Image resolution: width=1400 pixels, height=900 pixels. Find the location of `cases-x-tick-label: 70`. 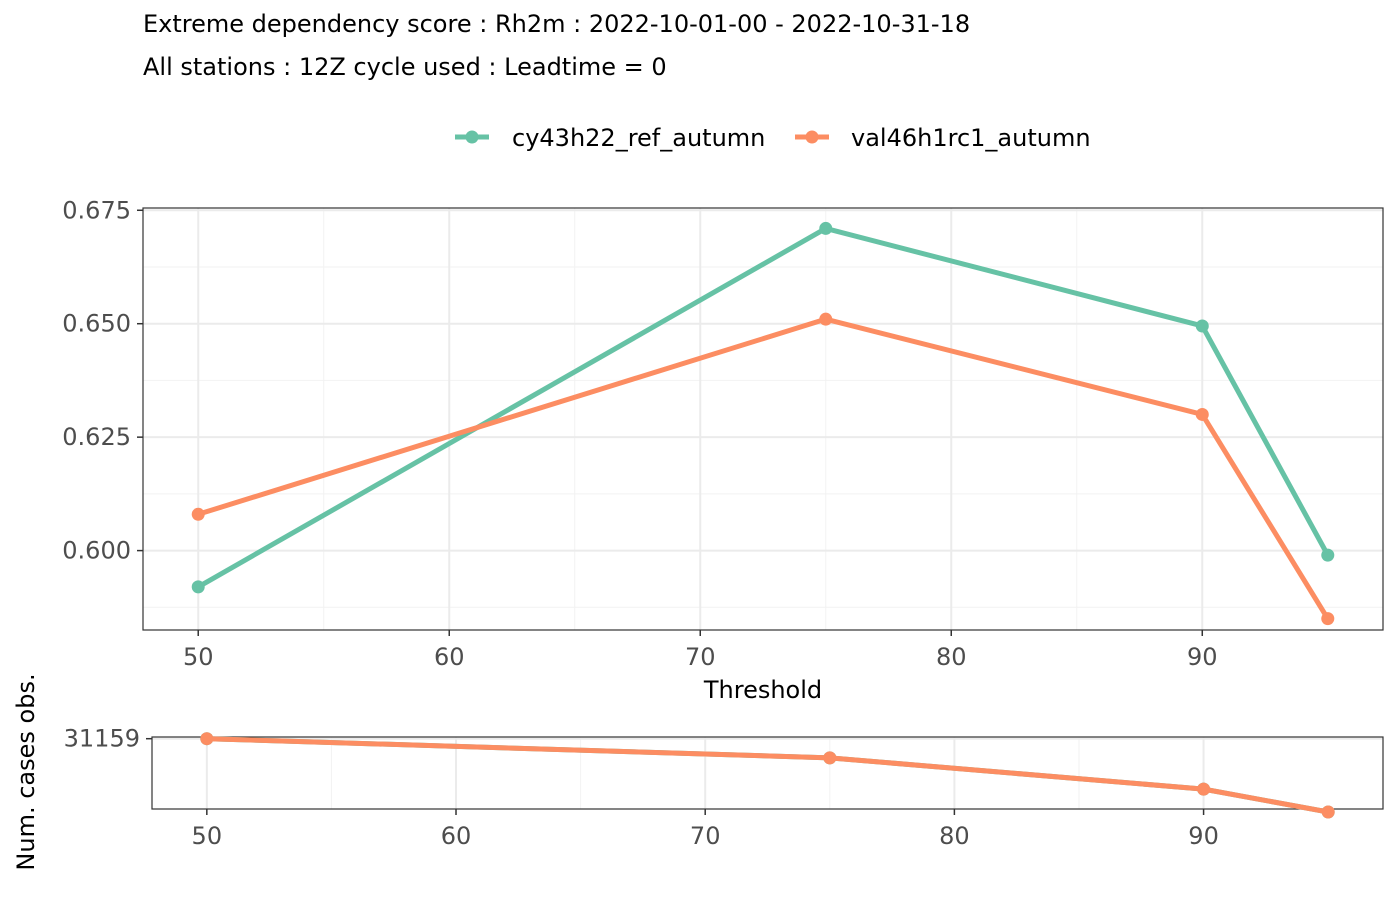

cases-x-tick-label: 70 is located at coordinates (705, 836).